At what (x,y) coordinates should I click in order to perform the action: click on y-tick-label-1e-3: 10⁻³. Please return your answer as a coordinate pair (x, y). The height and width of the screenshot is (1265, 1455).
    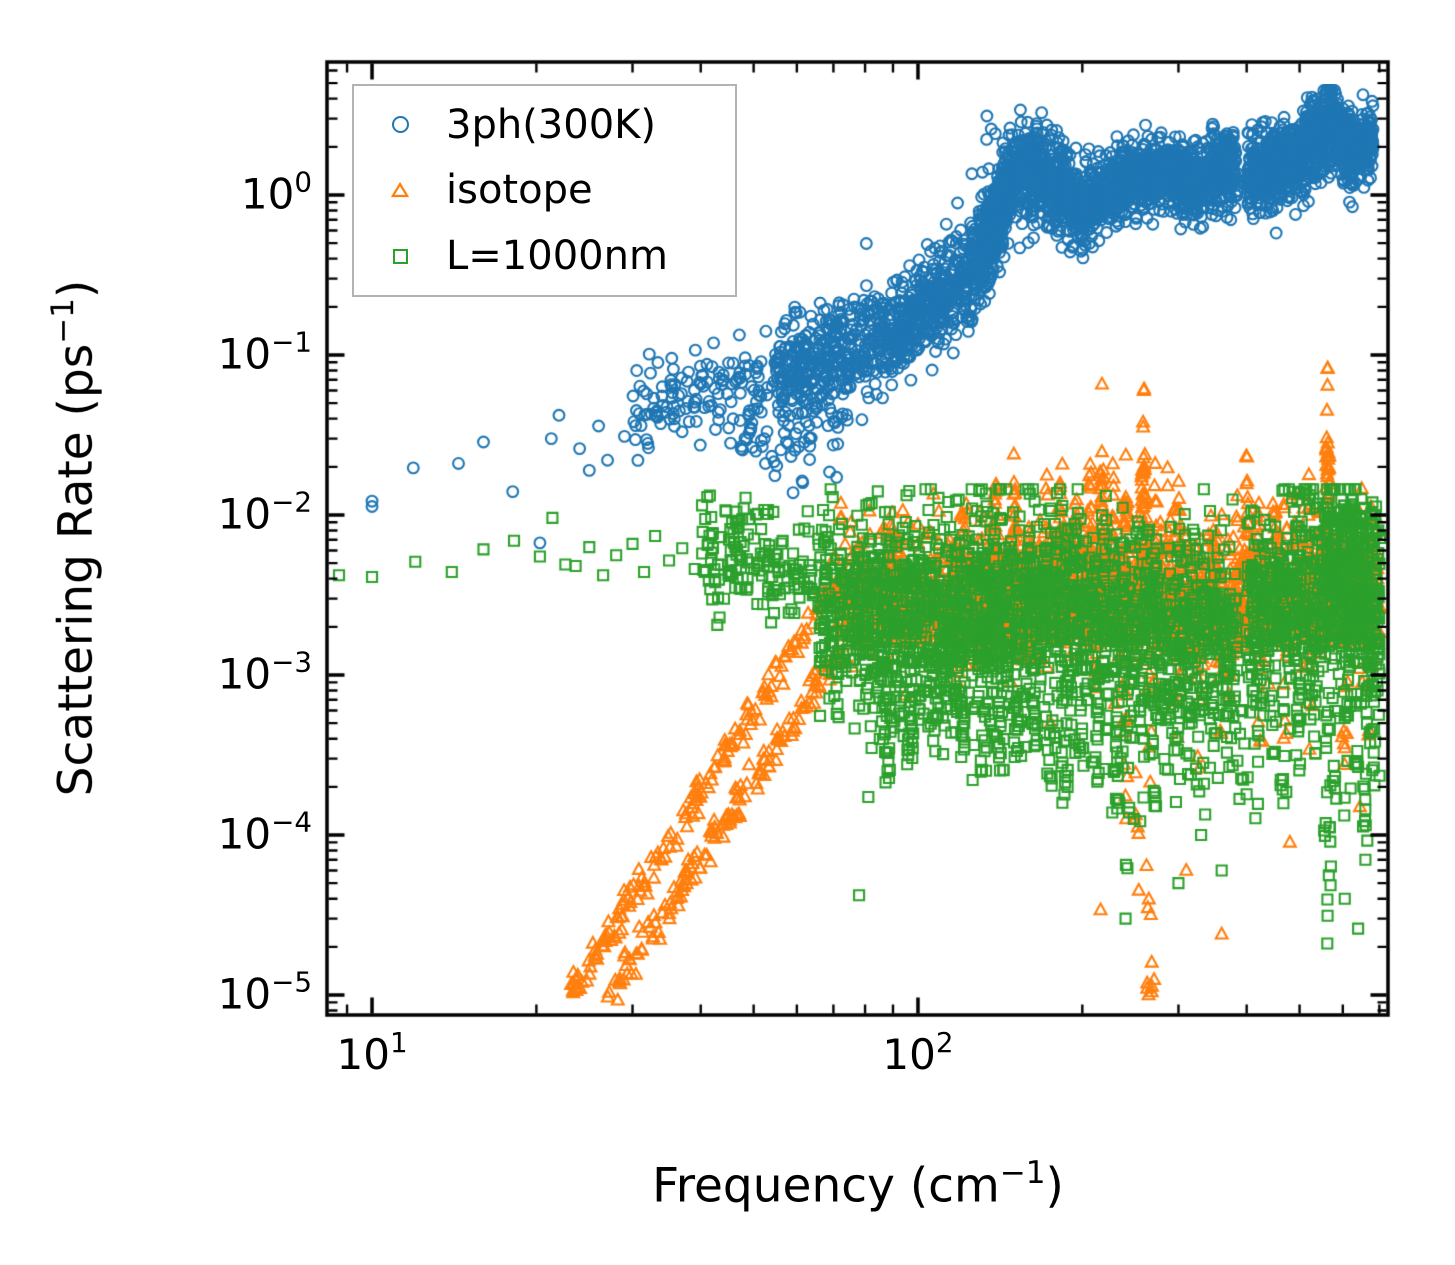
    Looking at the image, I should click on (264, 672).